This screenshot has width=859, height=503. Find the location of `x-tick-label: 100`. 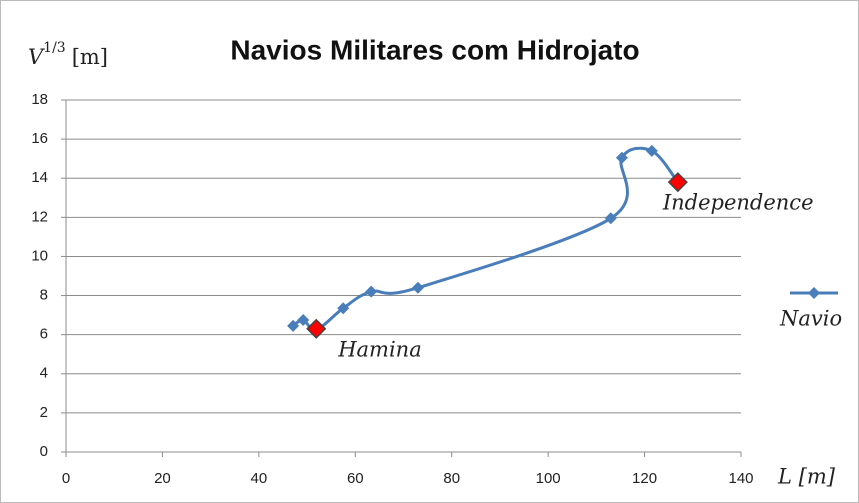

x-tick-label: 100 is located at coordinates (548, 478).